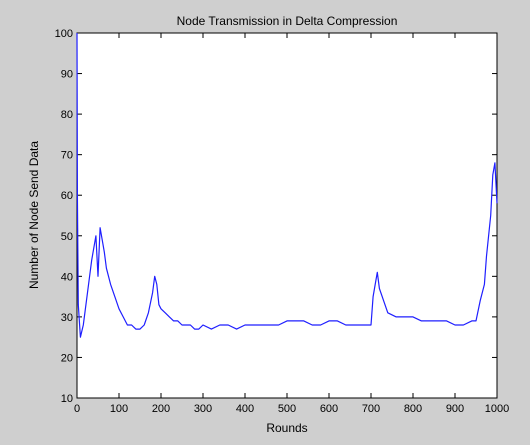 The image size is (530, 445). Describe the element at coordinates (34, 215) in the screenshot. I see `y-axis-label: Number of Node Send Data` at that location.